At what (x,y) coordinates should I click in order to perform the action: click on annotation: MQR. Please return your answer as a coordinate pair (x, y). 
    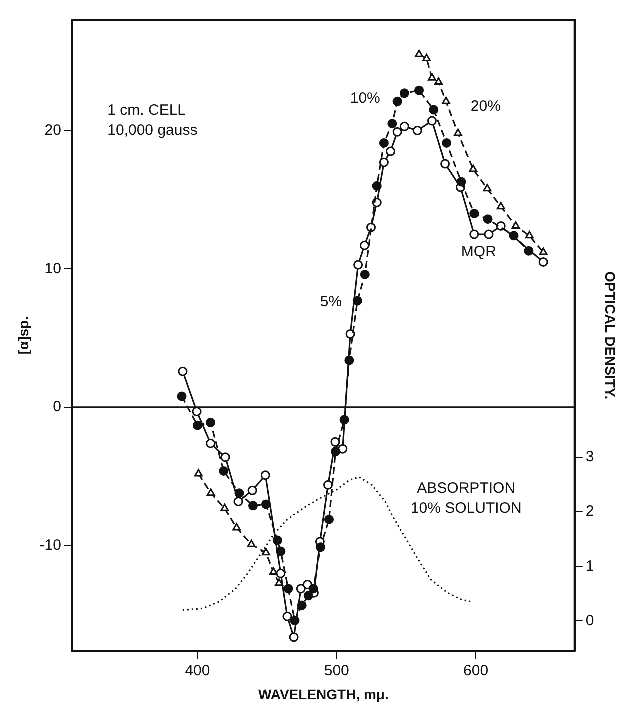
    Looking at the image, I should click on (479, 251).